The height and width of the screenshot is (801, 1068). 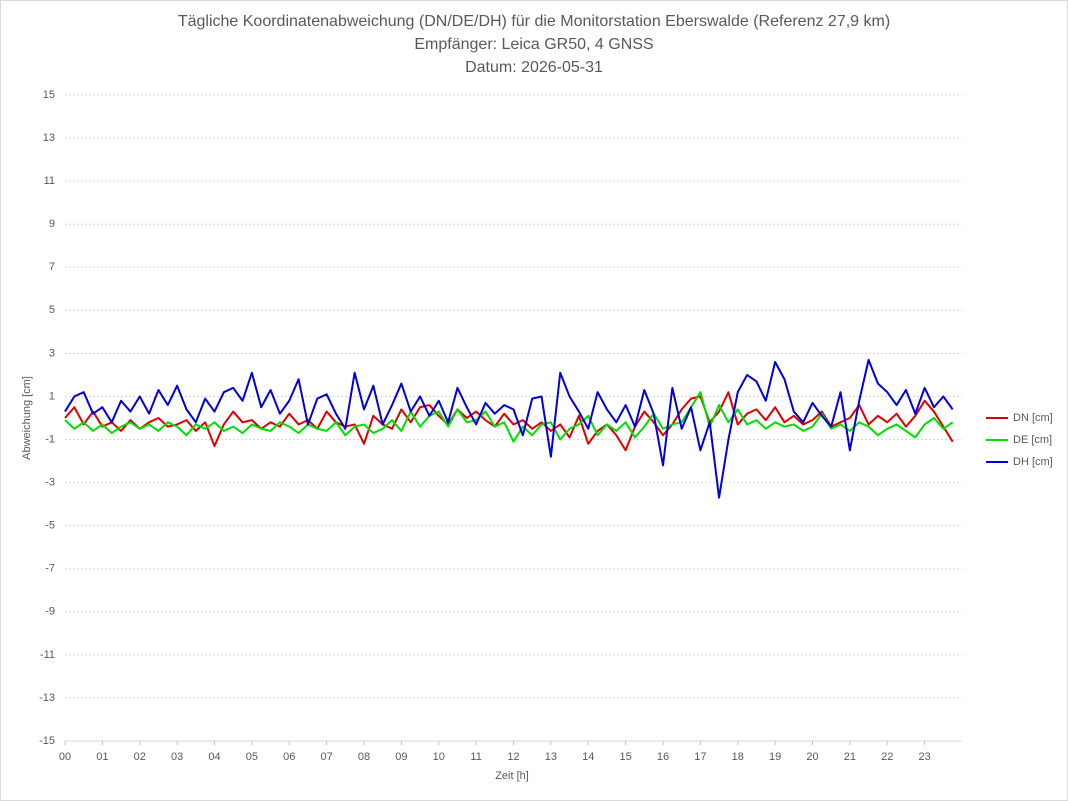 I want to click on x-tick-label: 23, so click(x=925, y=757).